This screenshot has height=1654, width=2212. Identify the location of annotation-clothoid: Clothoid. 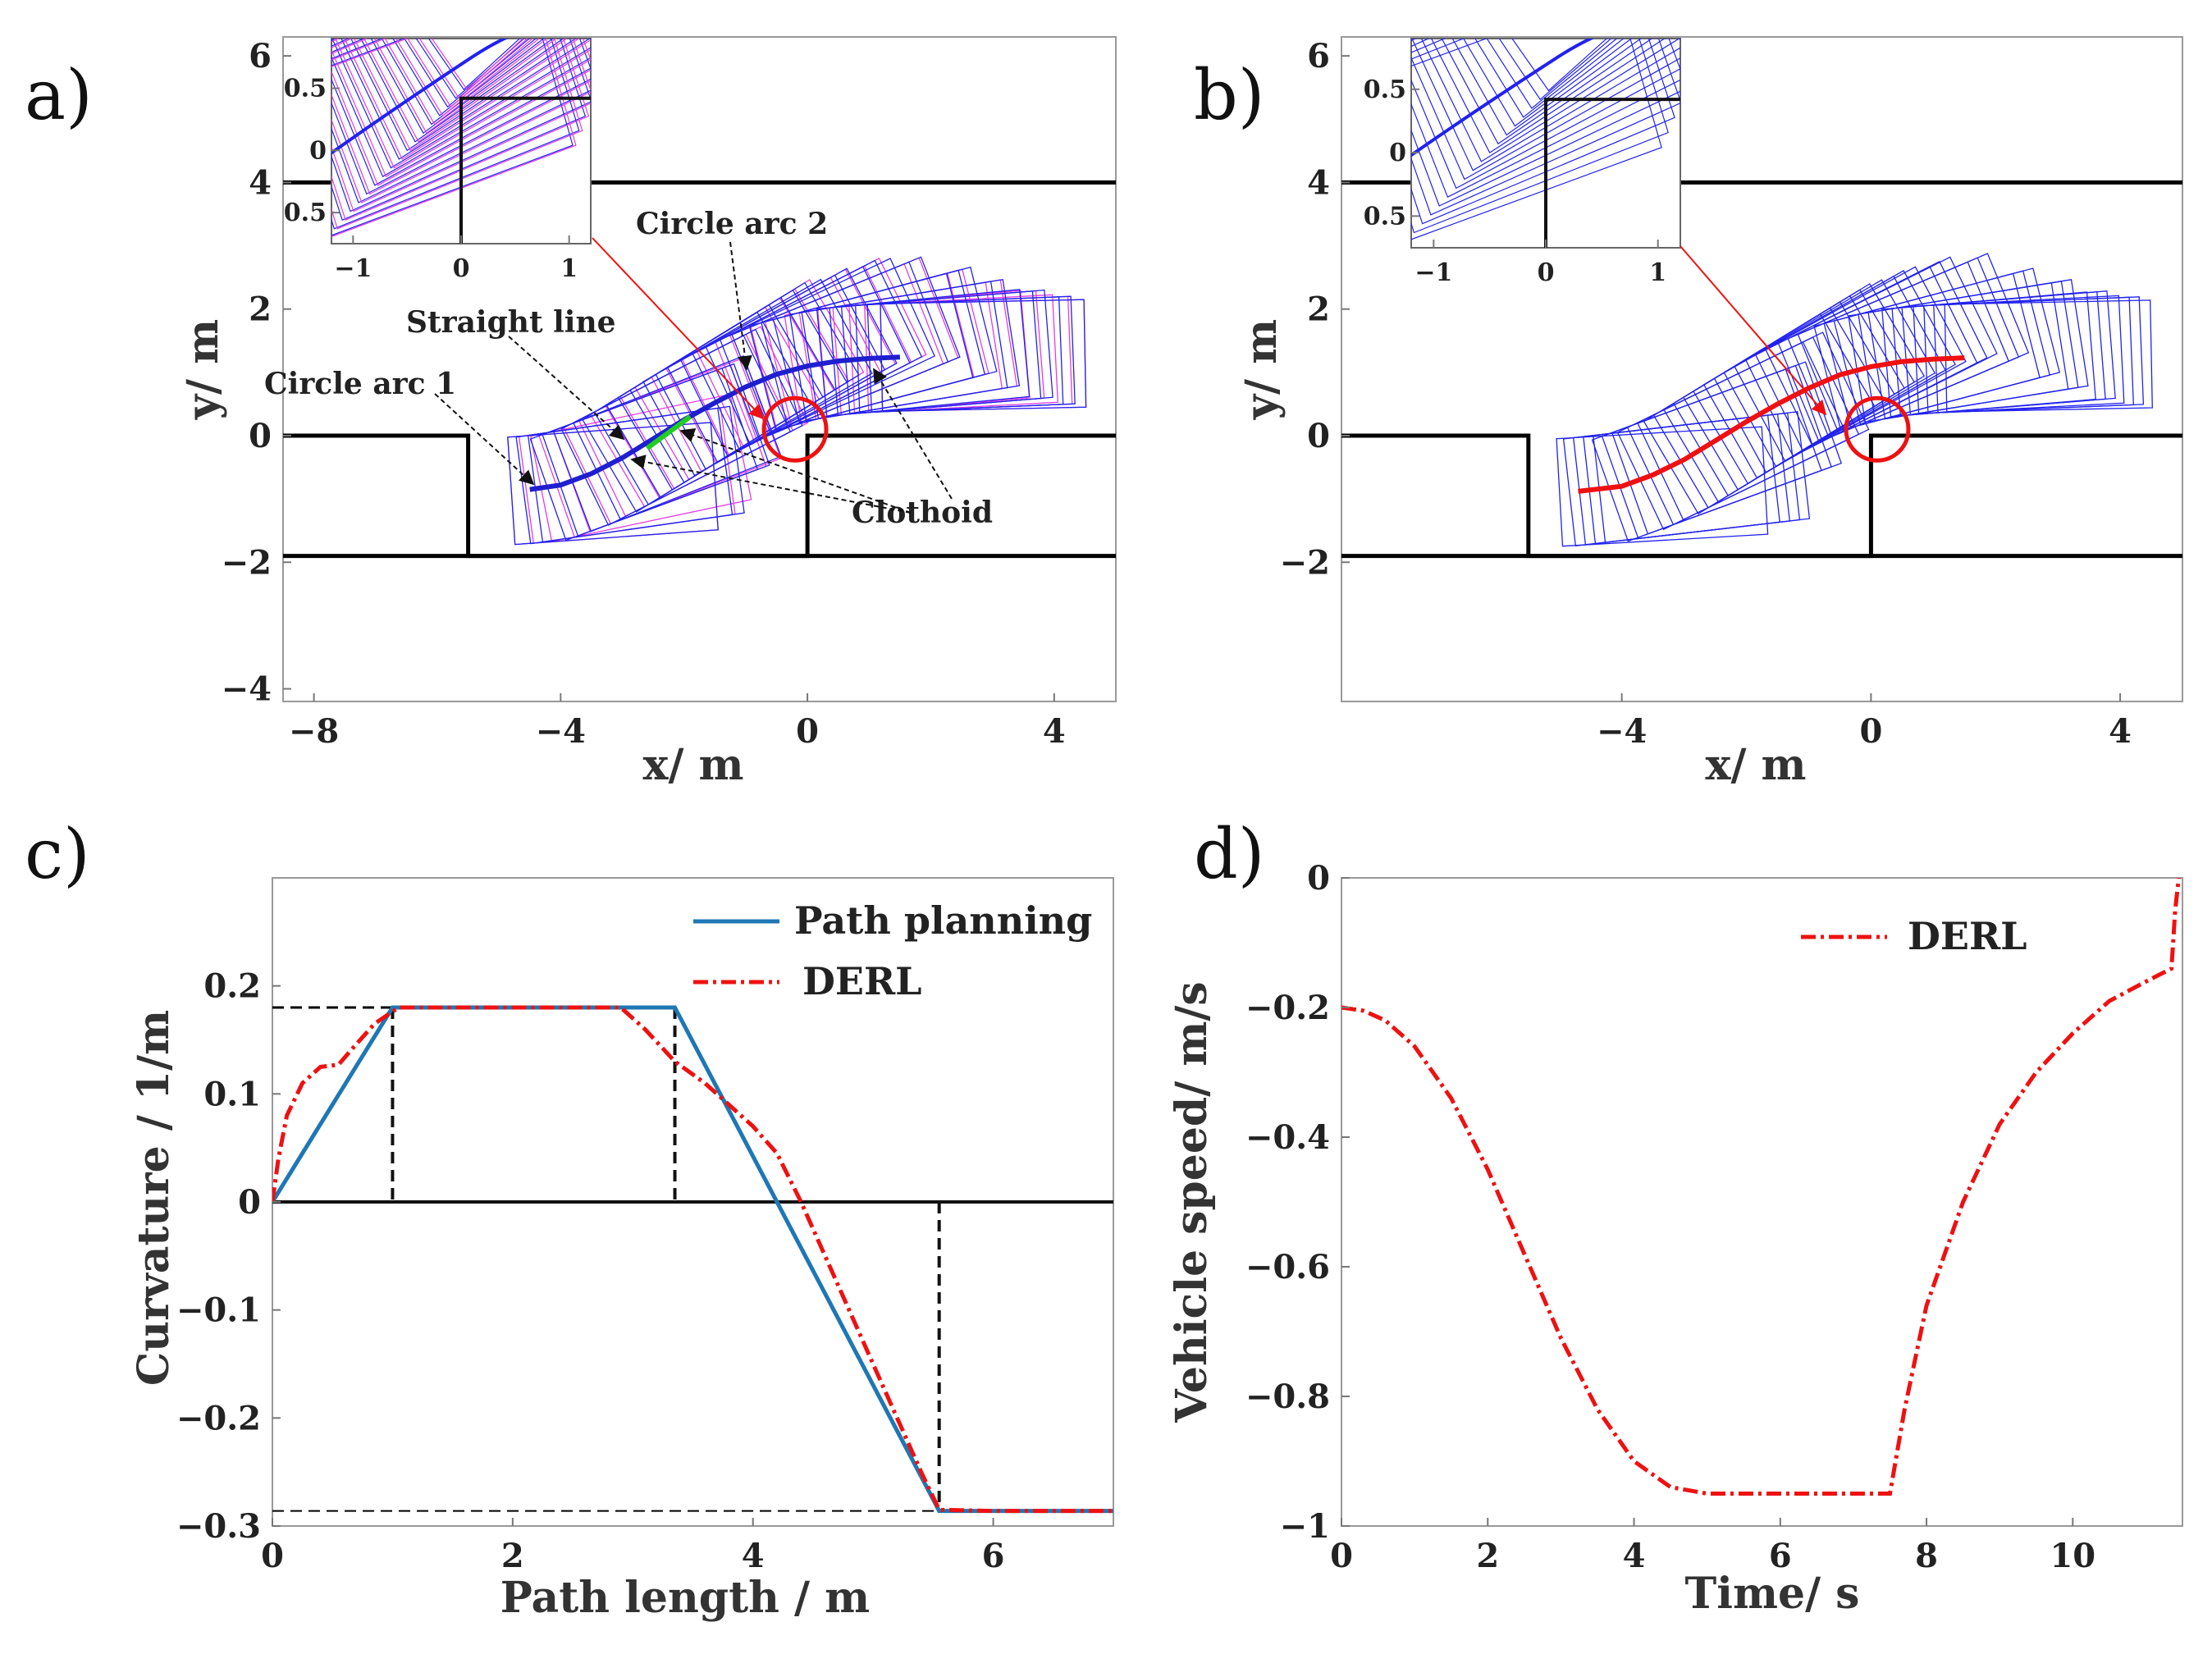
(922, 513).